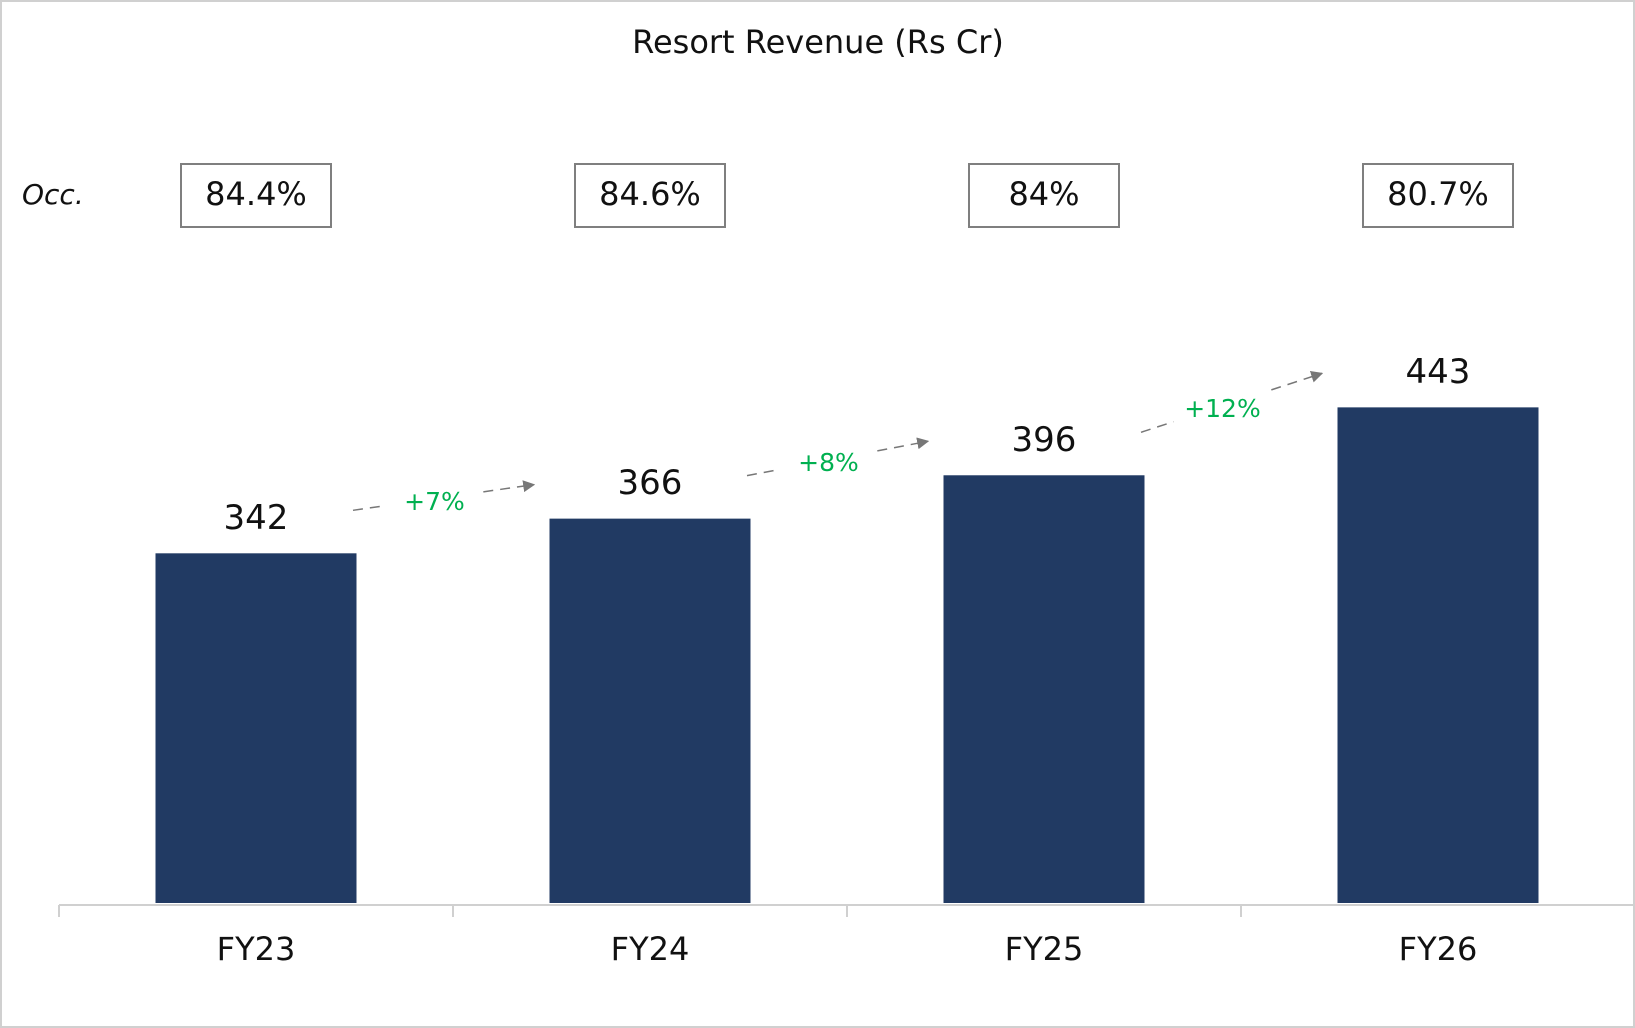 The height and width of the screenshot is (1028, 1635). I want to click on occupancy-value: 84.4%, so click(256, 194).